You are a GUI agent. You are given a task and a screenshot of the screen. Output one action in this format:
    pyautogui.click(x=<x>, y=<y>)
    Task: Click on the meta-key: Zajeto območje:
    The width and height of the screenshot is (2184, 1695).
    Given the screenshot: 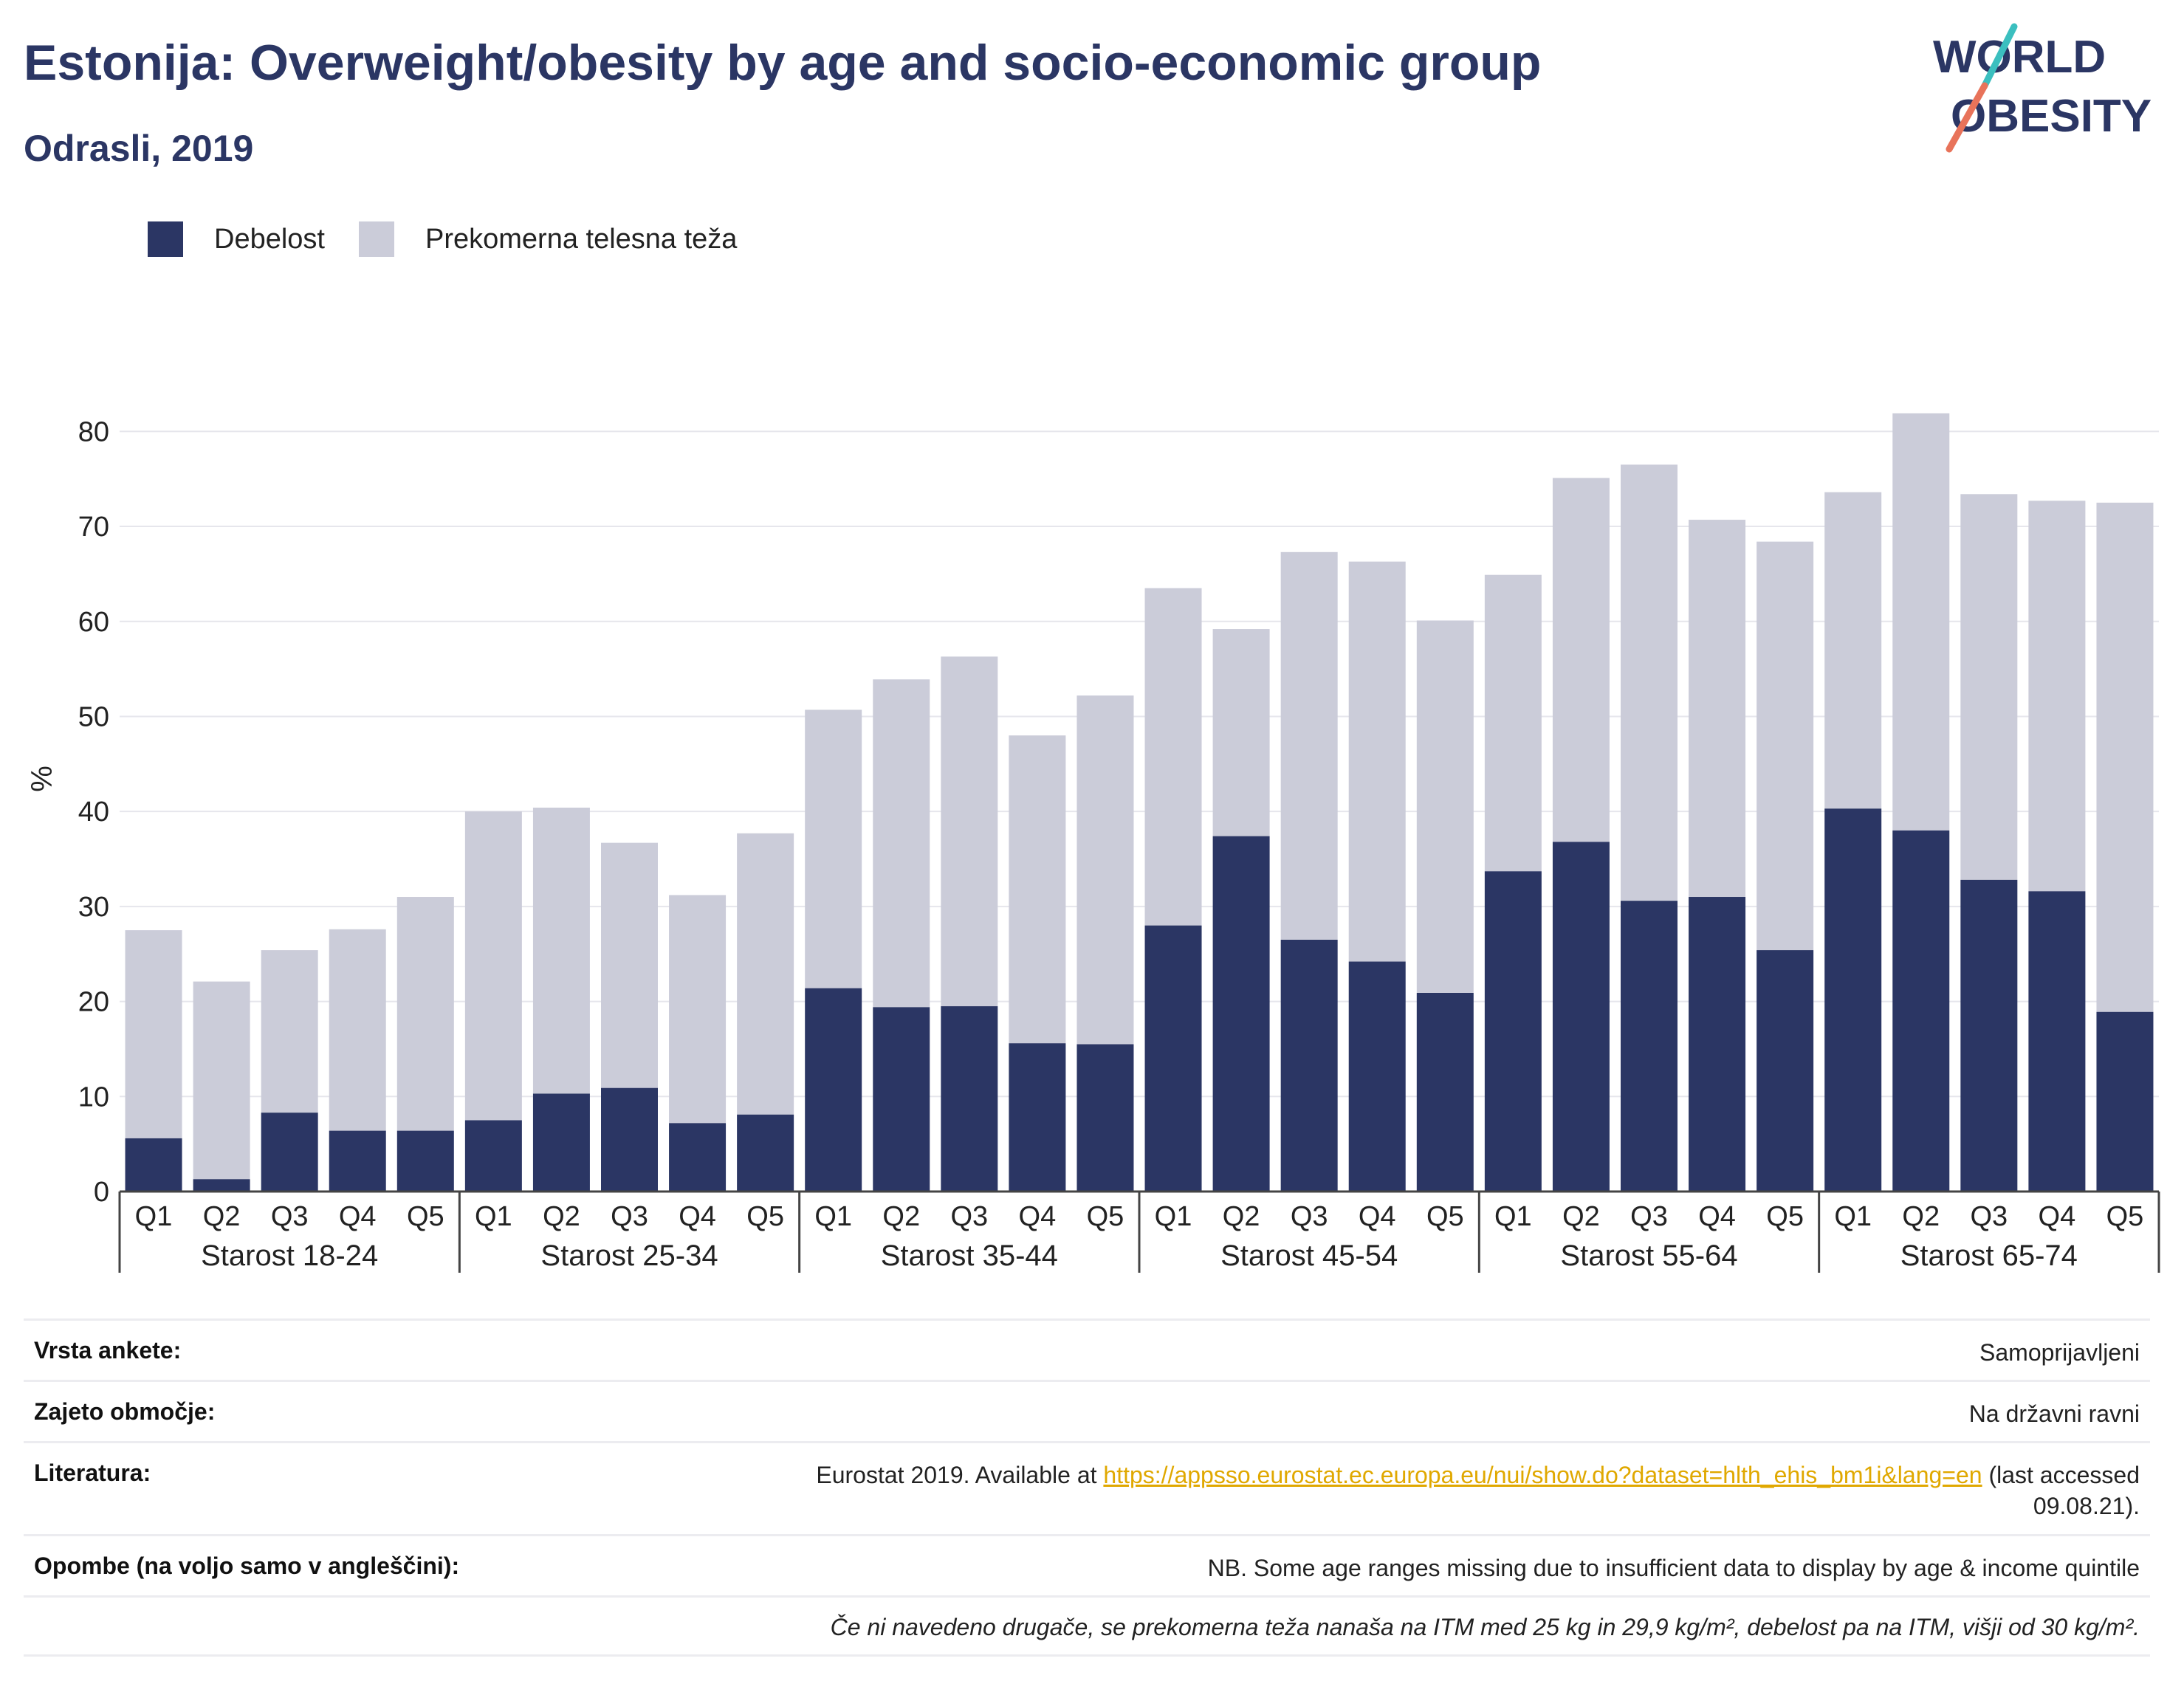 What is the action you would take?
    pyautogui.click(x=125, y=1411)
    